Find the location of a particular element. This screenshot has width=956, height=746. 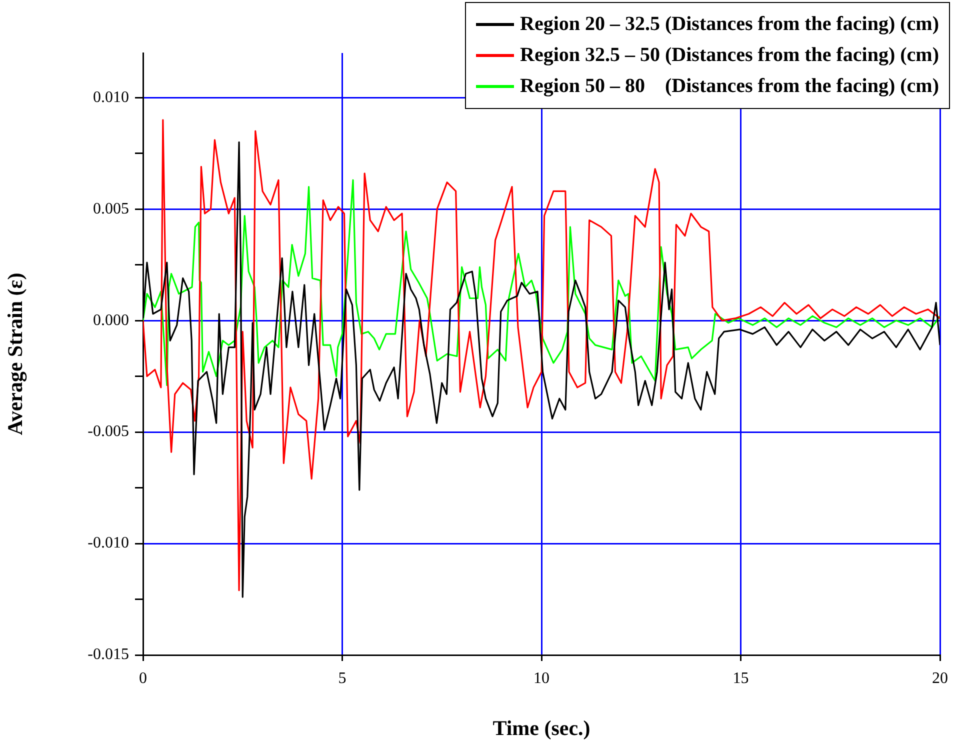

x-tick-label: 10 is located at coordinates (542, 678).